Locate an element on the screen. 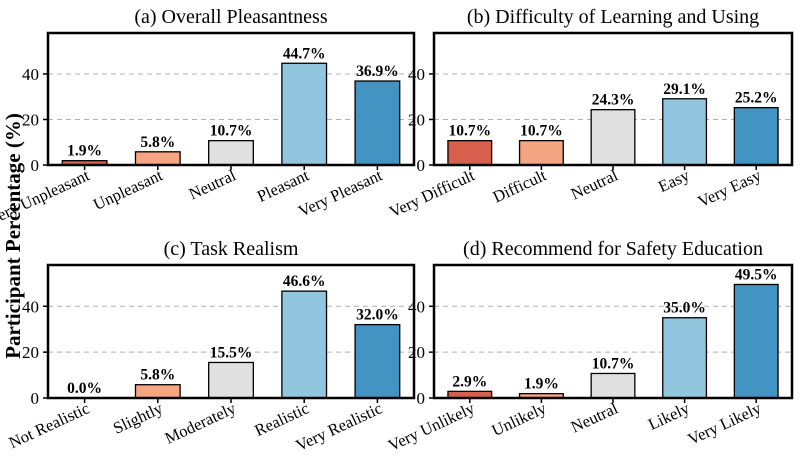 The image size is (800, 468). x-category-label: Very Difficult is located at coordinates (432, 193).